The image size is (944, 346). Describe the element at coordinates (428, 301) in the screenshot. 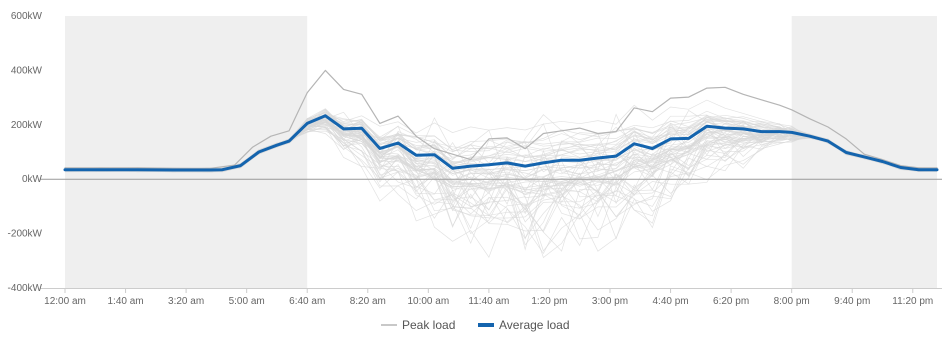

I see `x-tick-label: 10:00 am` at that location.